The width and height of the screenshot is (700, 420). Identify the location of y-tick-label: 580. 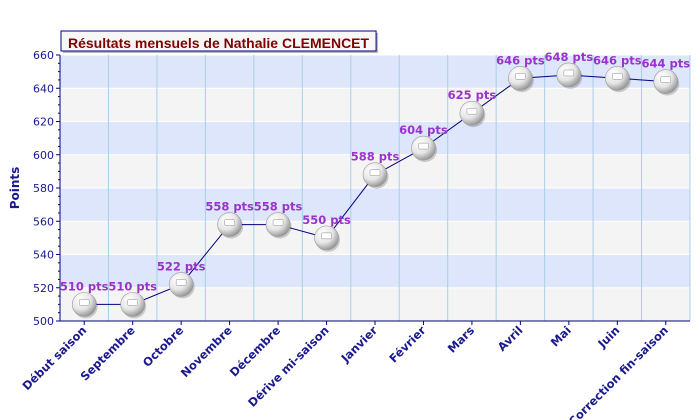
(43, 188).